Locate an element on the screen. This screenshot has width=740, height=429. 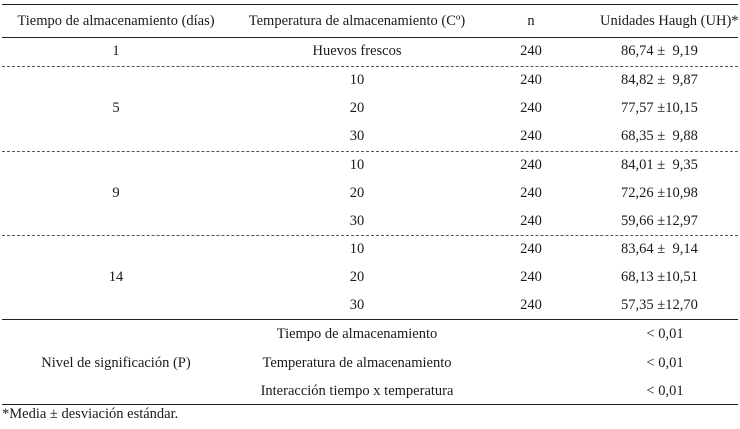
header-storage-days: Tiempo de almacenamiento (días) is located at coordinates (116, 21).